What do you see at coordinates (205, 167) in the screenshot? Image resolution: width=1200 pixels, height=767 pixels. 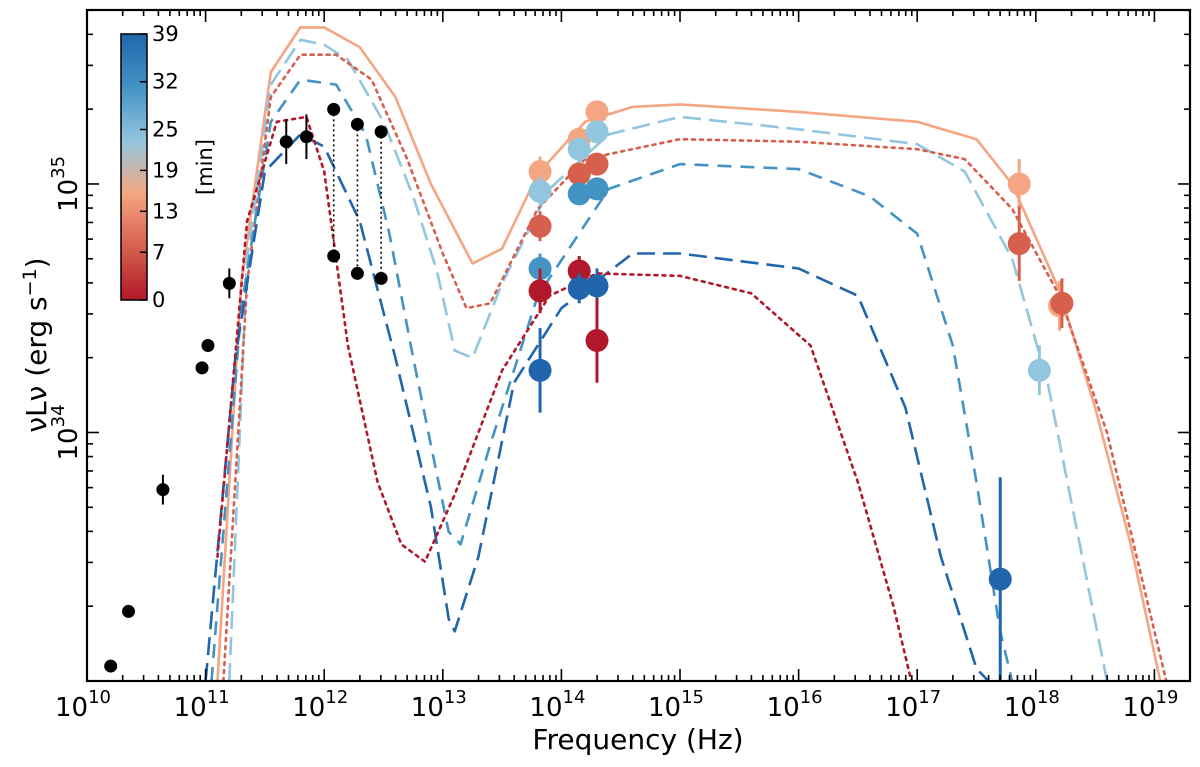 I see `colorbar-label: [min]` at bounding box center [205, 167].